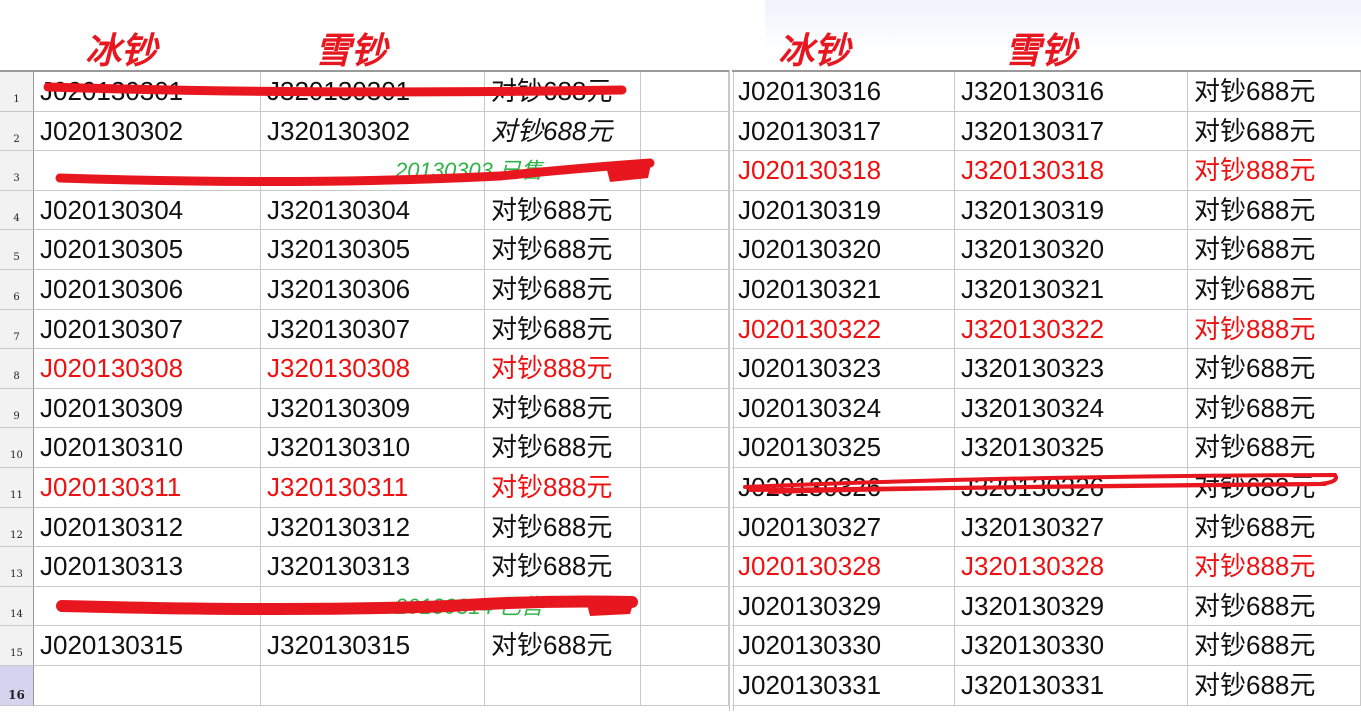  I want to click on cell-a: J020130331, so click(843, 686).